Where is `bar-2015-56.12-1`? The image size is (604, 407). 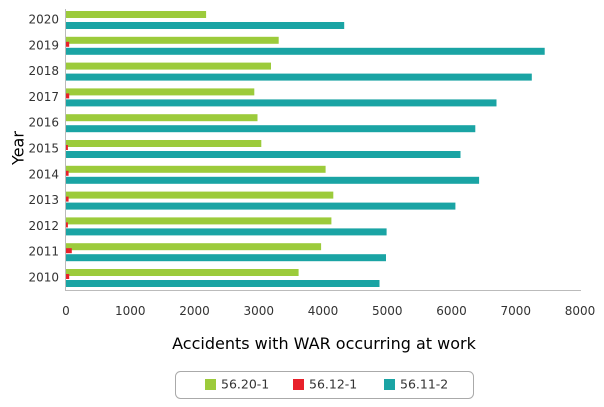 bar-2015-56.12-1 is located at coordinates (67, 147).